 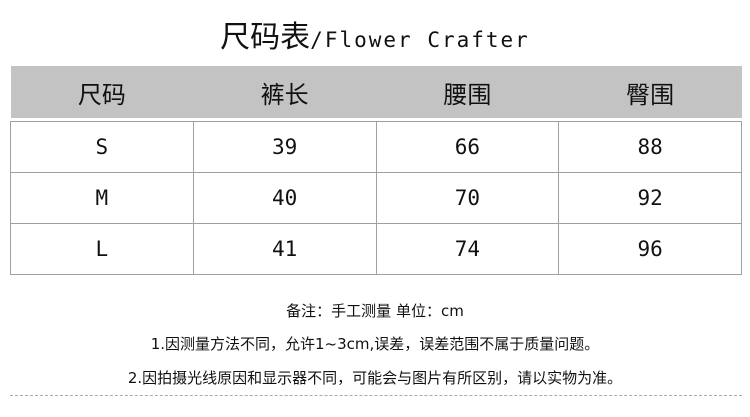 I want to click on cell: S, so click(x=102, y=147).